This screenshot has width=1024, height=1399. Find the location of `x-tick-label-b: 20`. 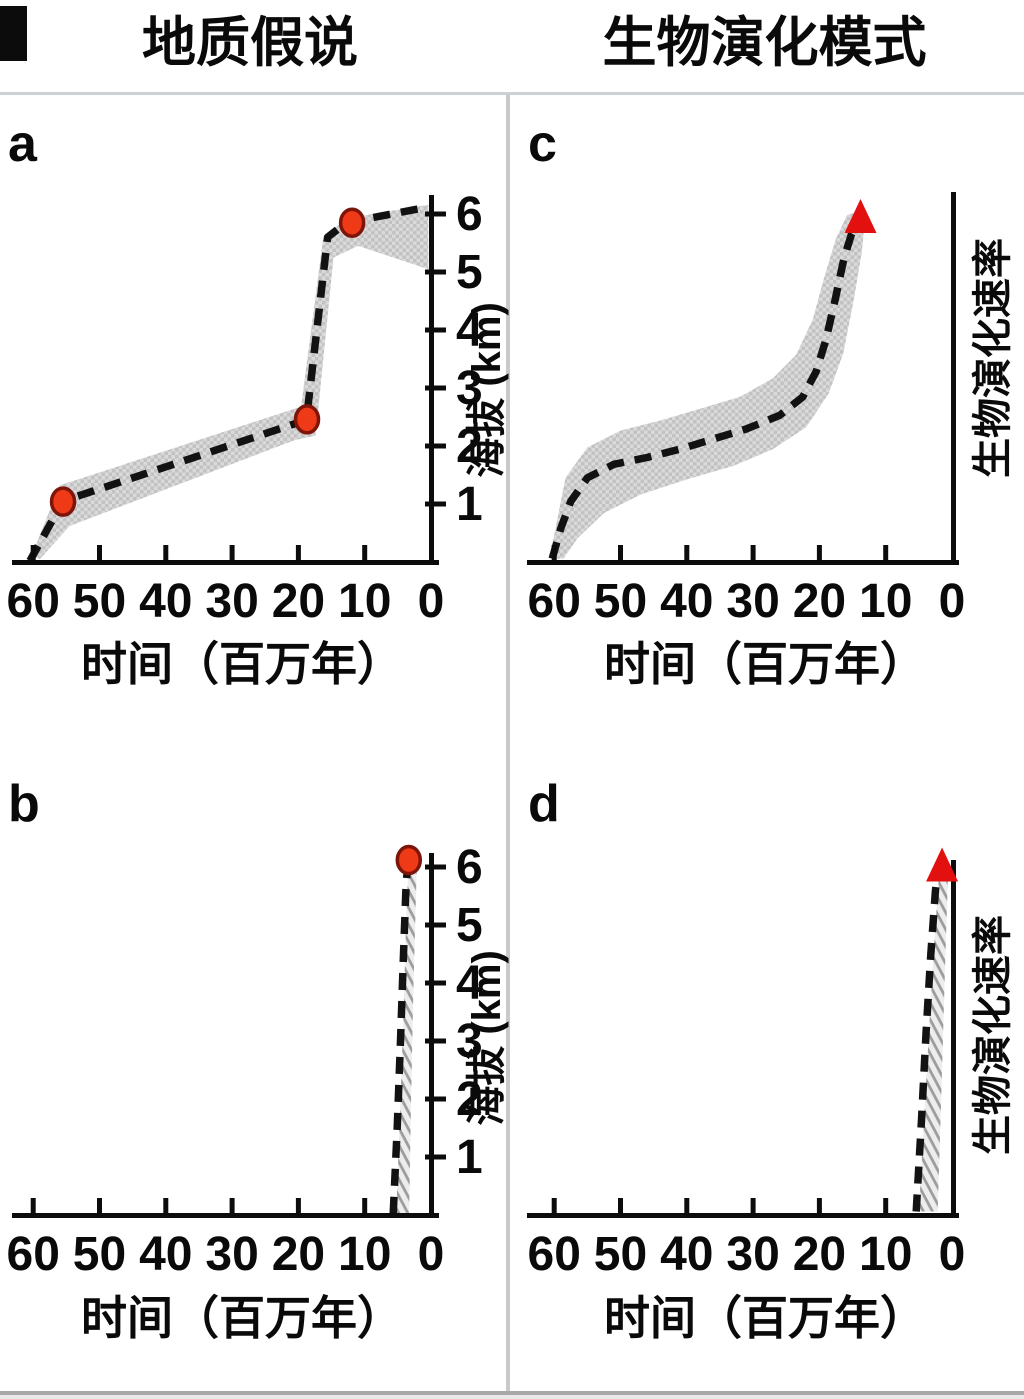

x-tick-label-b: 20 is located at coordinates (298, 1254).